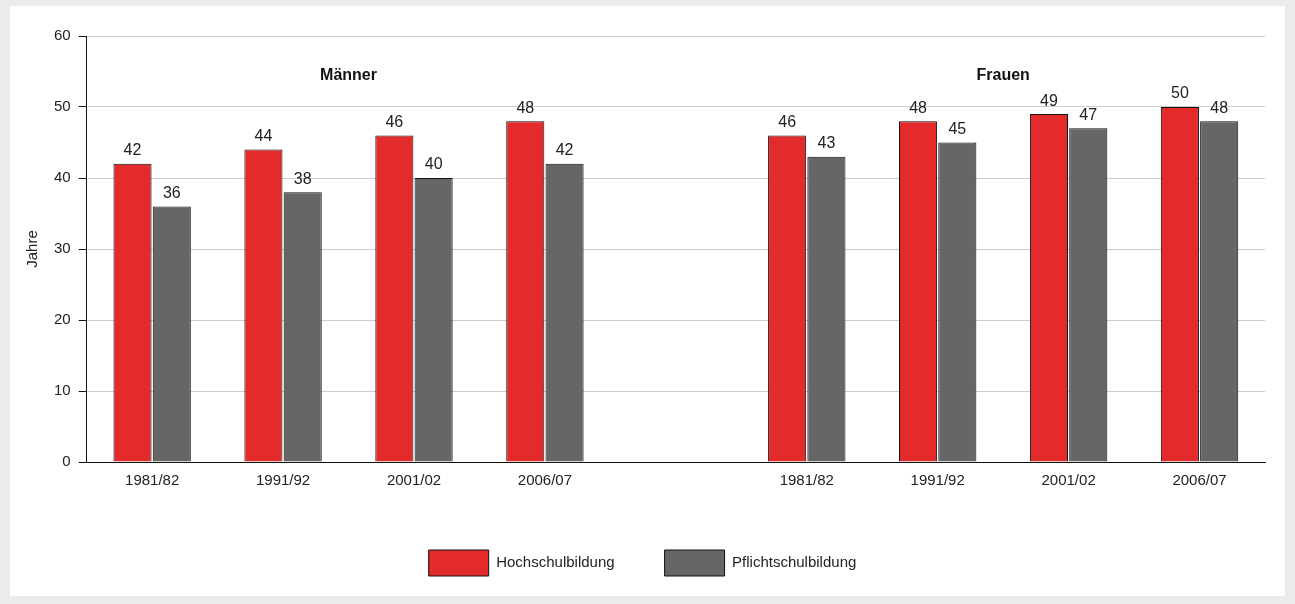 The width and height of the screenshot is (1295, 604). I want to click on y-axis-title: Jahre, so click(32, 249).